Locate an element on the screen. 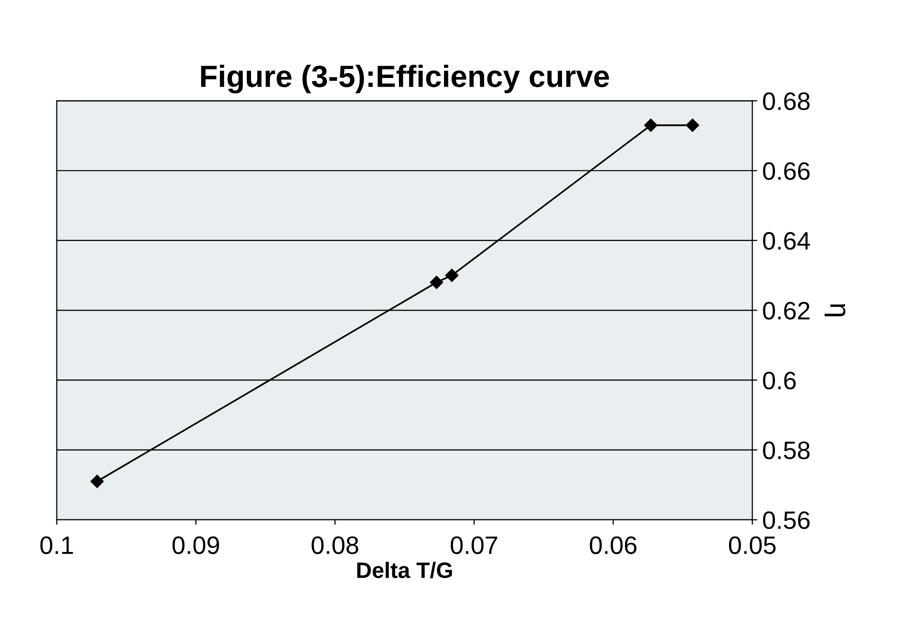 This screenshot has height=630, width=901. x-tick-label: 0.09 is located at coordinates (196, 545).